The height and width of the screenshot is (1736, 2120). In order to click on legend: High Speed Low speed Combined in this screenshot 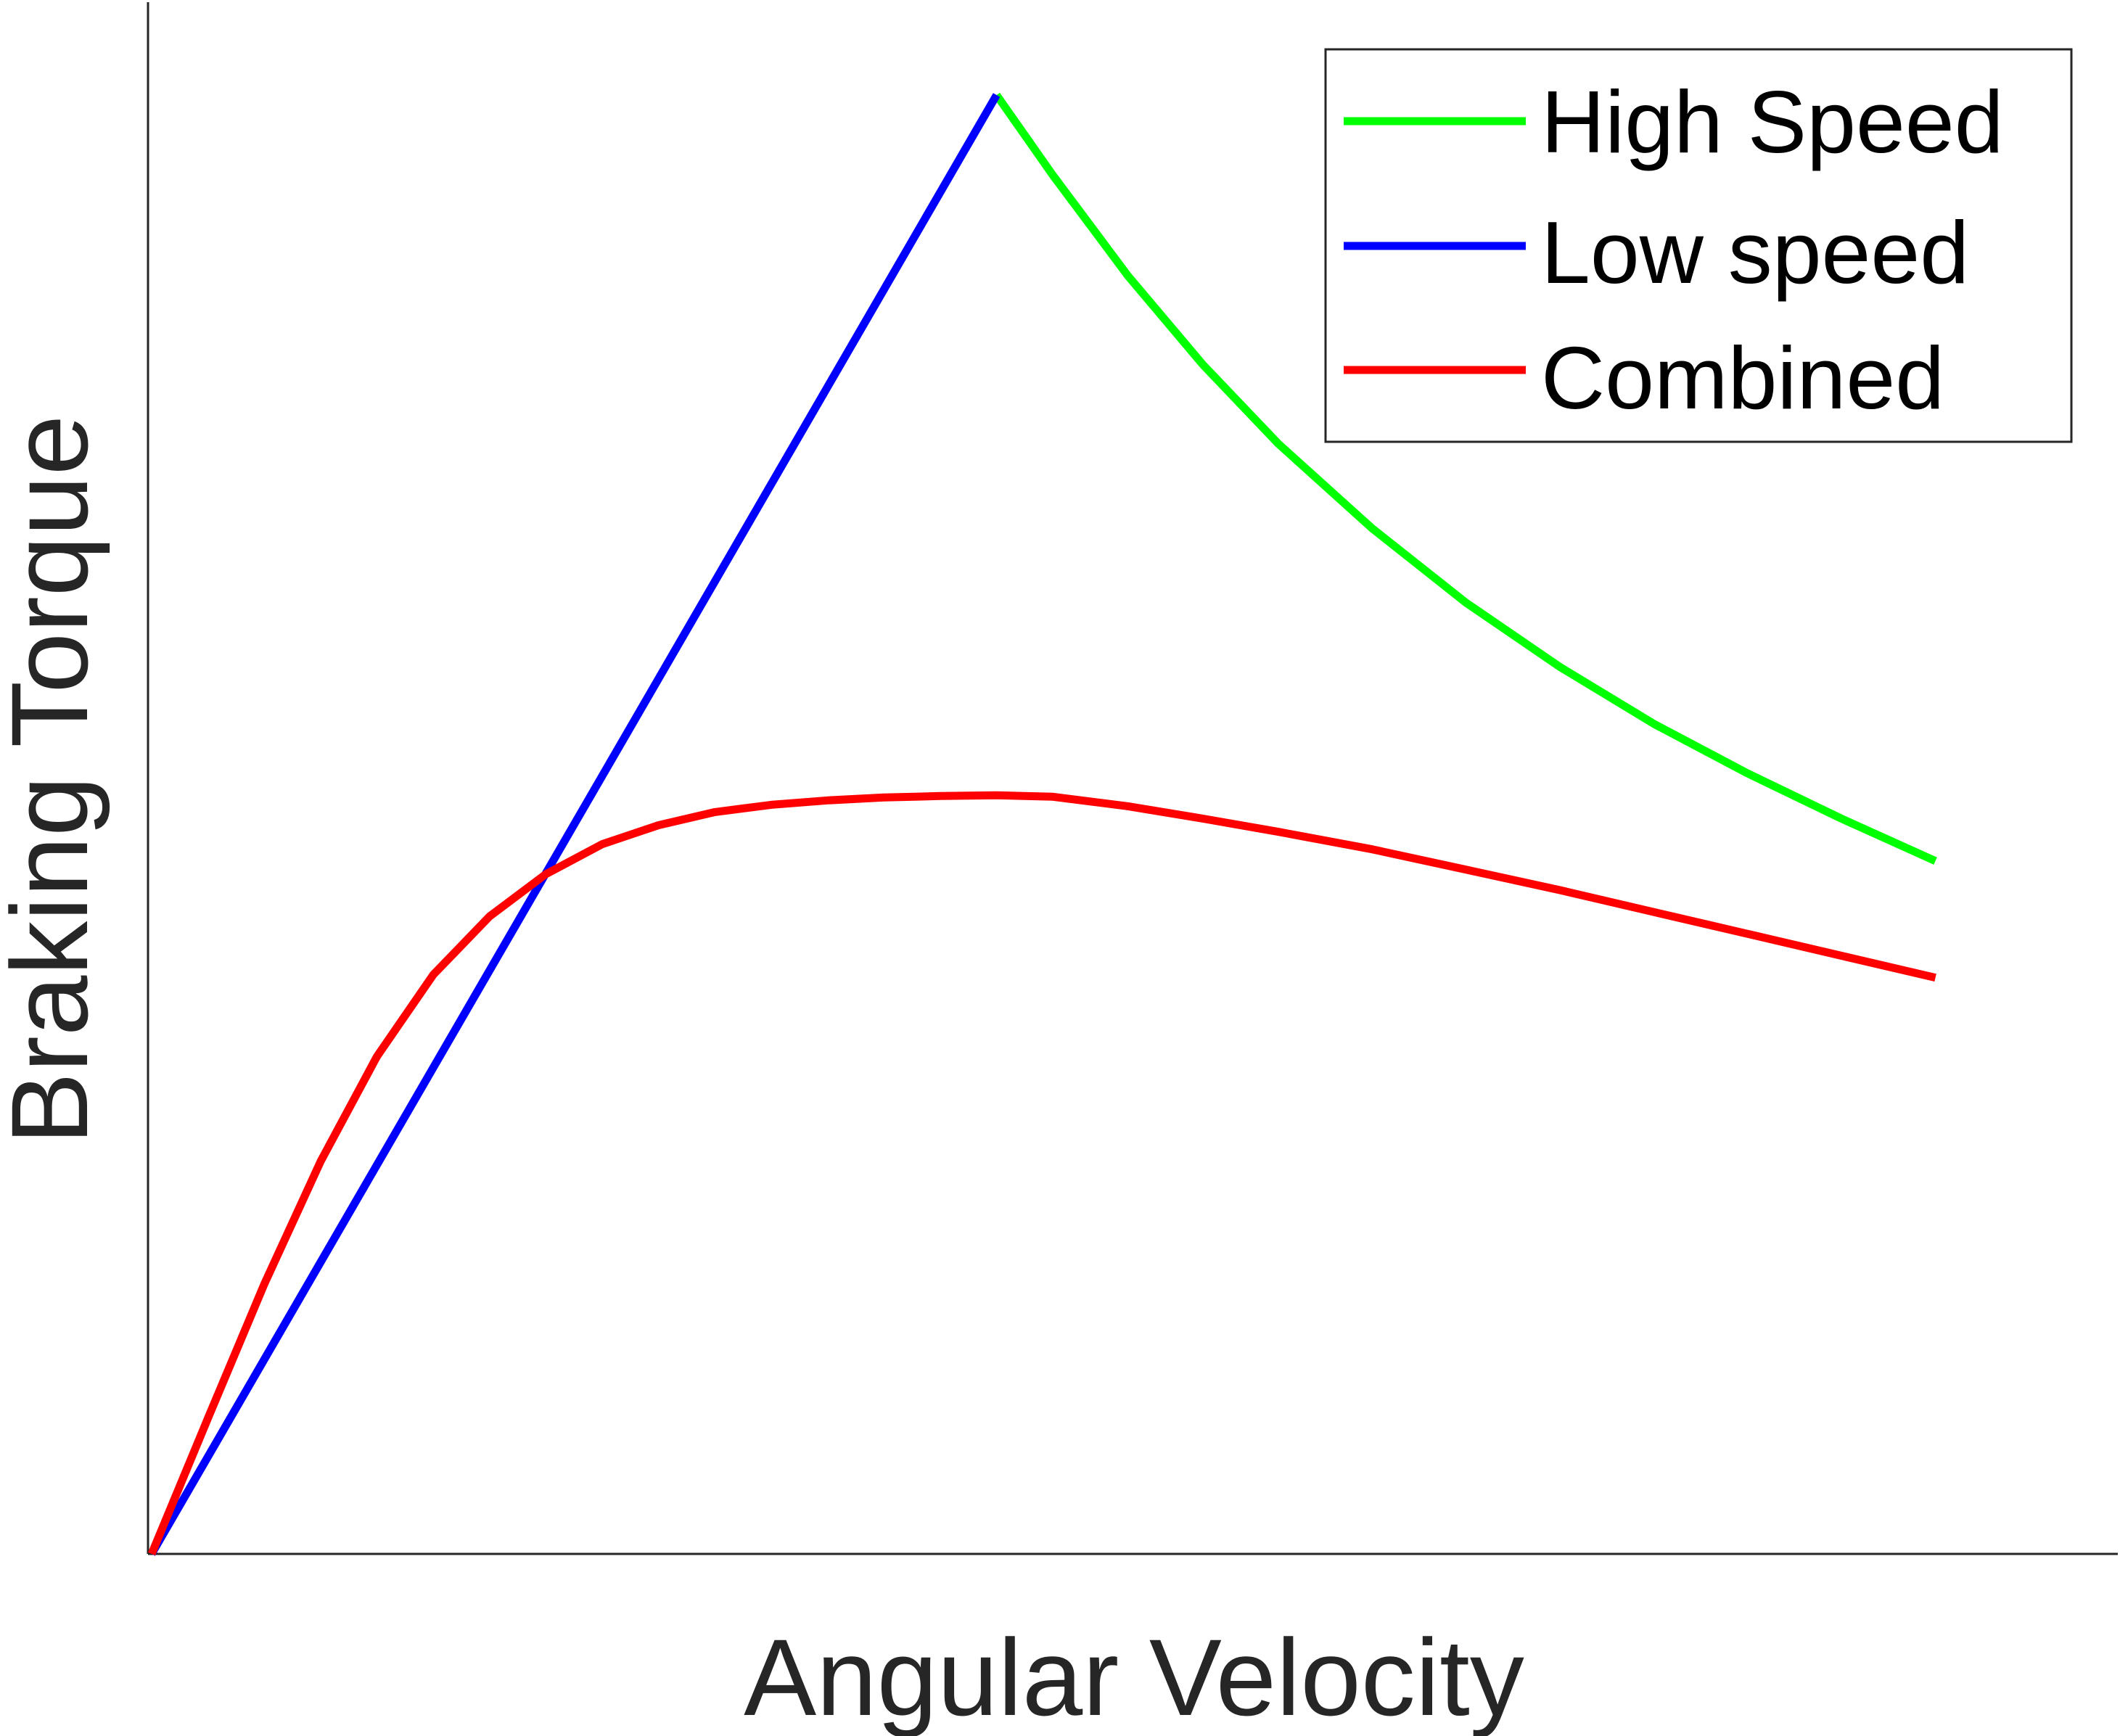, I will do `click(1699, 245)`.